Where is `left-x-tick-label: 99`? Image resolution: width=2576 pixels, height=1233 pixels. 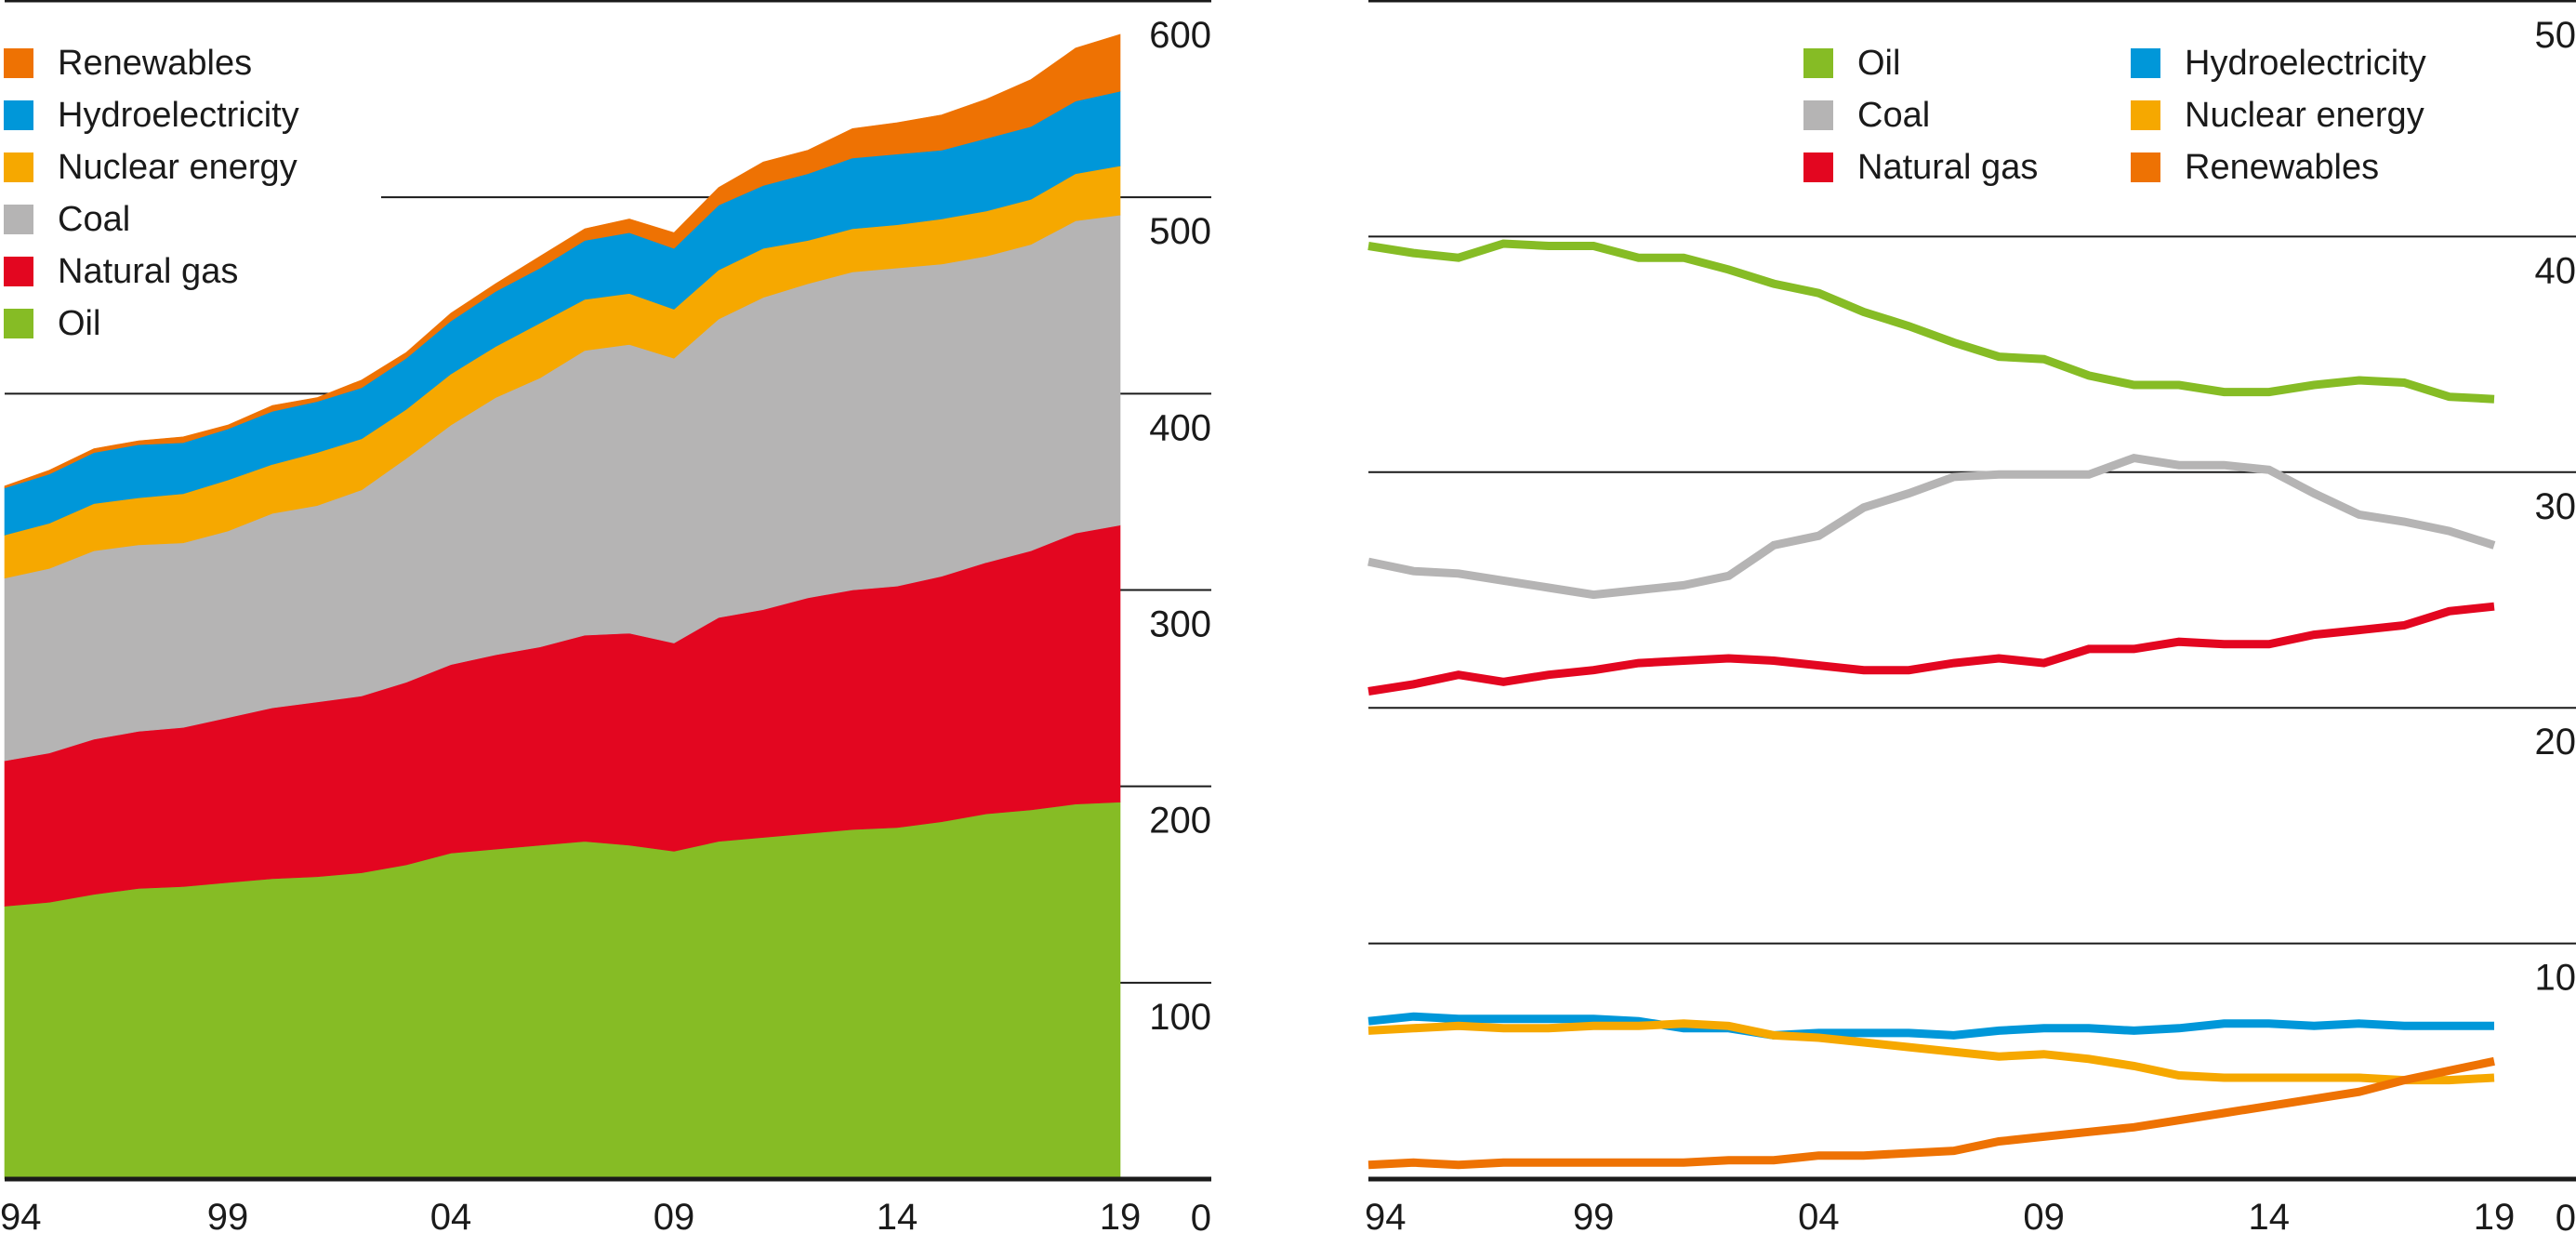 left-x-tick-label: 99 is located at coordinates (228, 1215).